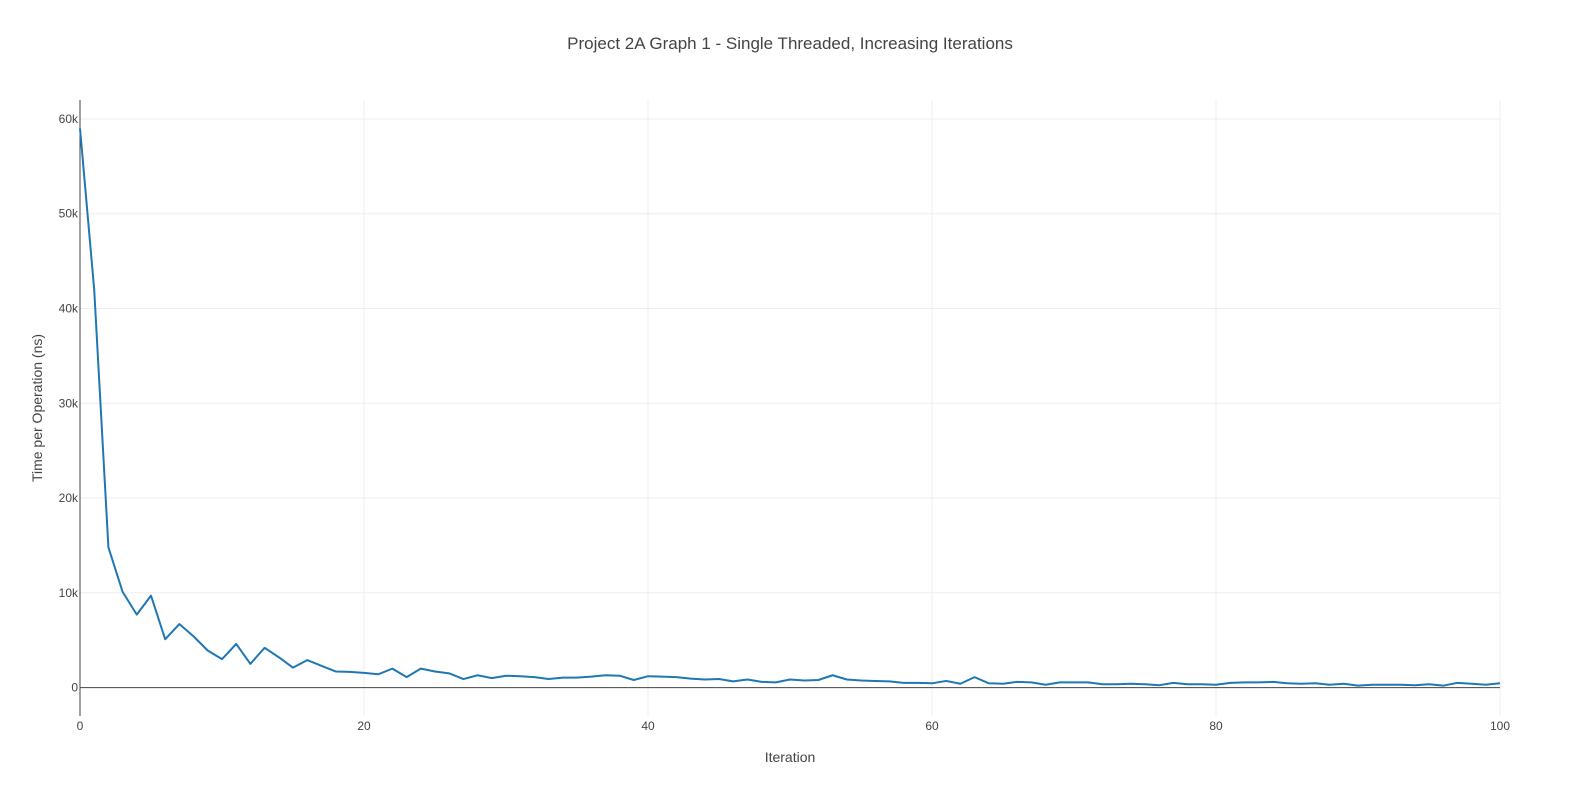 The height and width of the screenshot is (795, 1580). What do you see at coordinates (69, 308) in the screenshot?
I see `y-tick-label: 40k` at bounding box center [69, 308].